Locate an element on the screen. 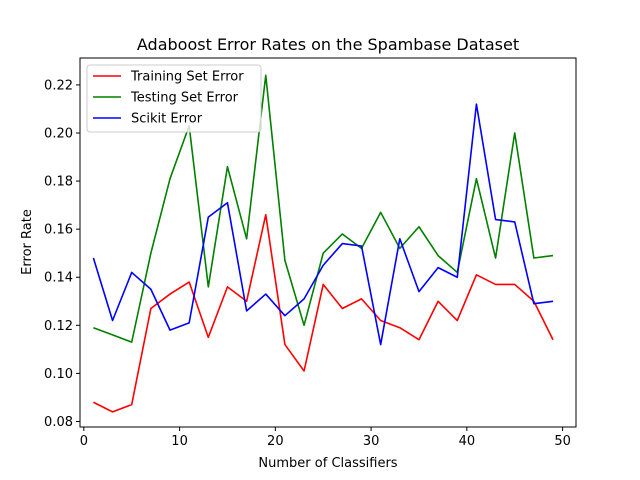  x-tick-label: 30 is located at coordinates (371, 441).